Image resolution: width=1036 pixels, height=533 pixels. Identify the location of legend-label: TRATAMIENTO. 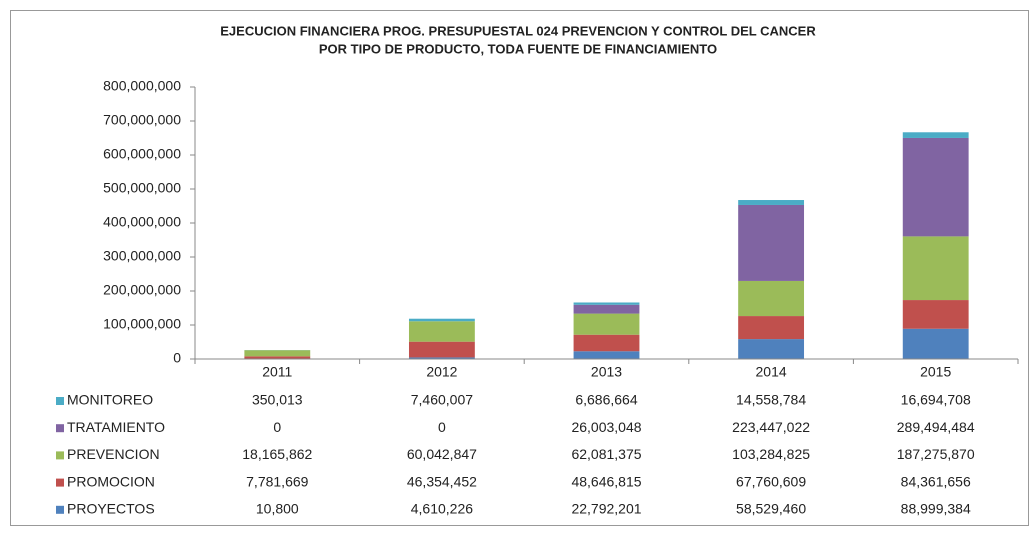
(116, 427).